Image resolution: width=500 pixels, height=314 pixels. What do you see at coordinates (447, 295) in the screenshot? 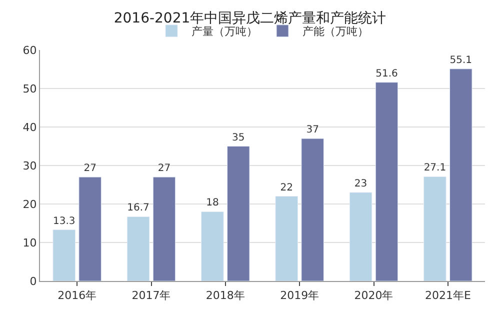
I see `x-tick-label: 2021年E` at bounding box center [447, 295].